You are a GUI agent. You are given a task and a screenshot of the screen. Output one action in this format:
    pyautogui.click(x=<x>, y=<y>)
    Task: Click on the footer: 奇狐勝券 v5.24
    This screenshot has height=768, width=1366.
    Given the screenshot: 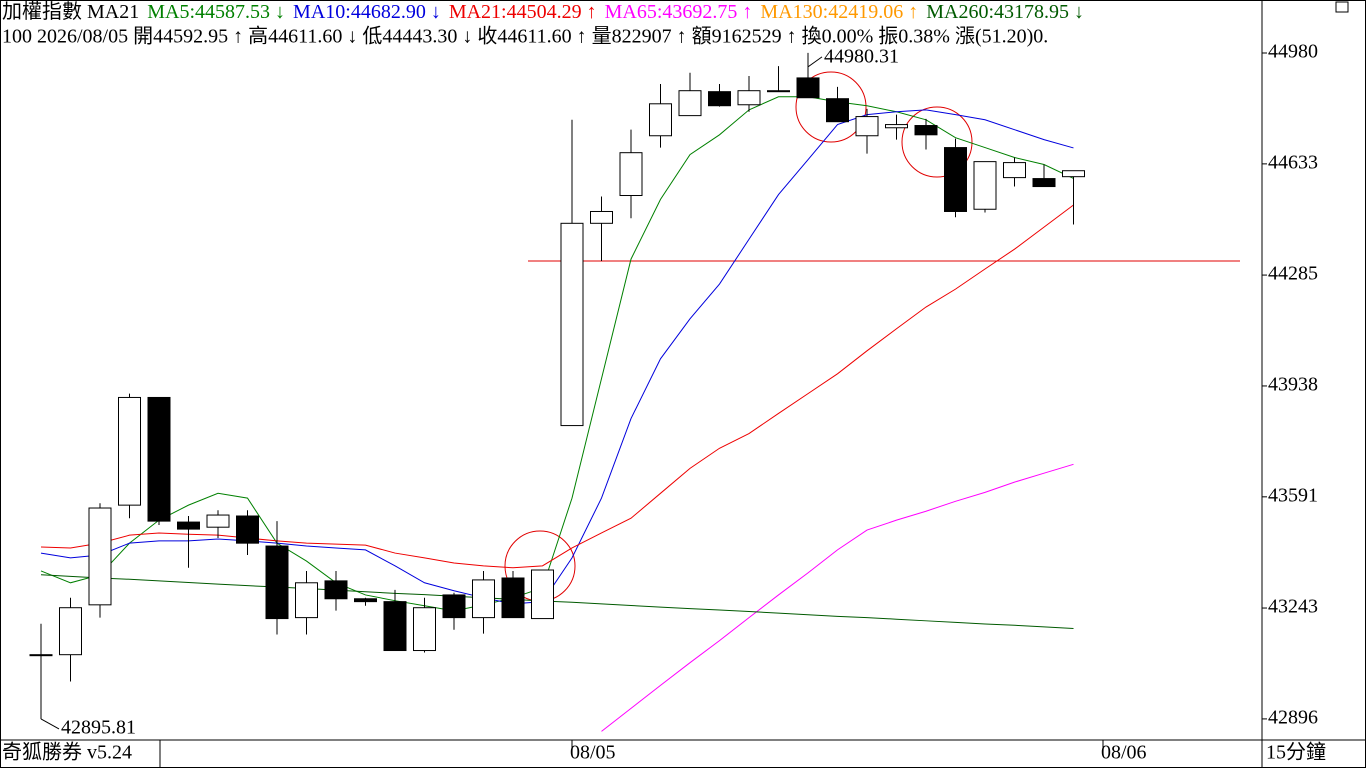 What is the action you would take?
    pyautogui.click(x=67, y=752)
    